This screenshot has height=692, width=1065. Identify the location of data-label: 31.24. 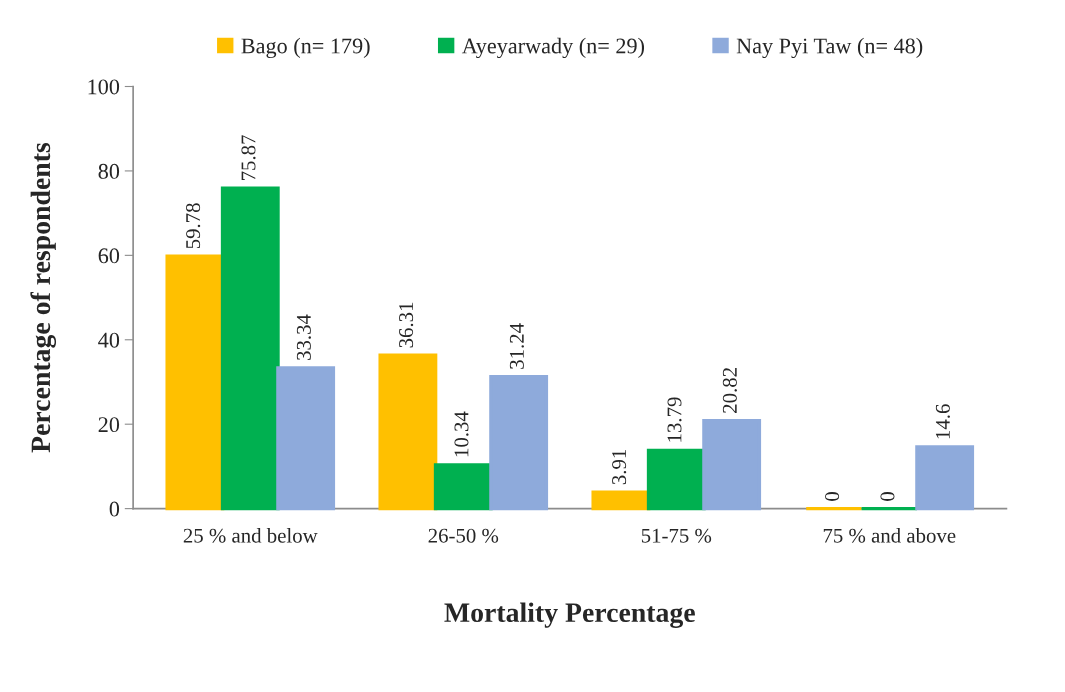
(516, 346).